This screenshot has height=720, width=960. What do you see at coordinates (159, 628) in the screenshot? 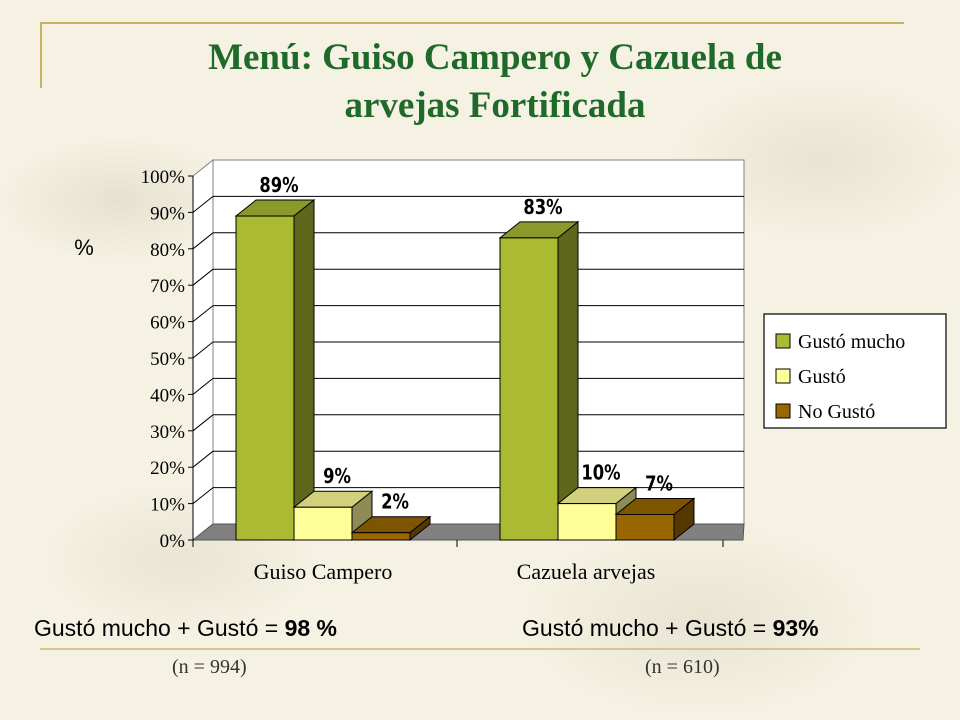
I see `summary-guiso-prefix: Gustó mucho + Gustó =` at bounding box center [159, 628].